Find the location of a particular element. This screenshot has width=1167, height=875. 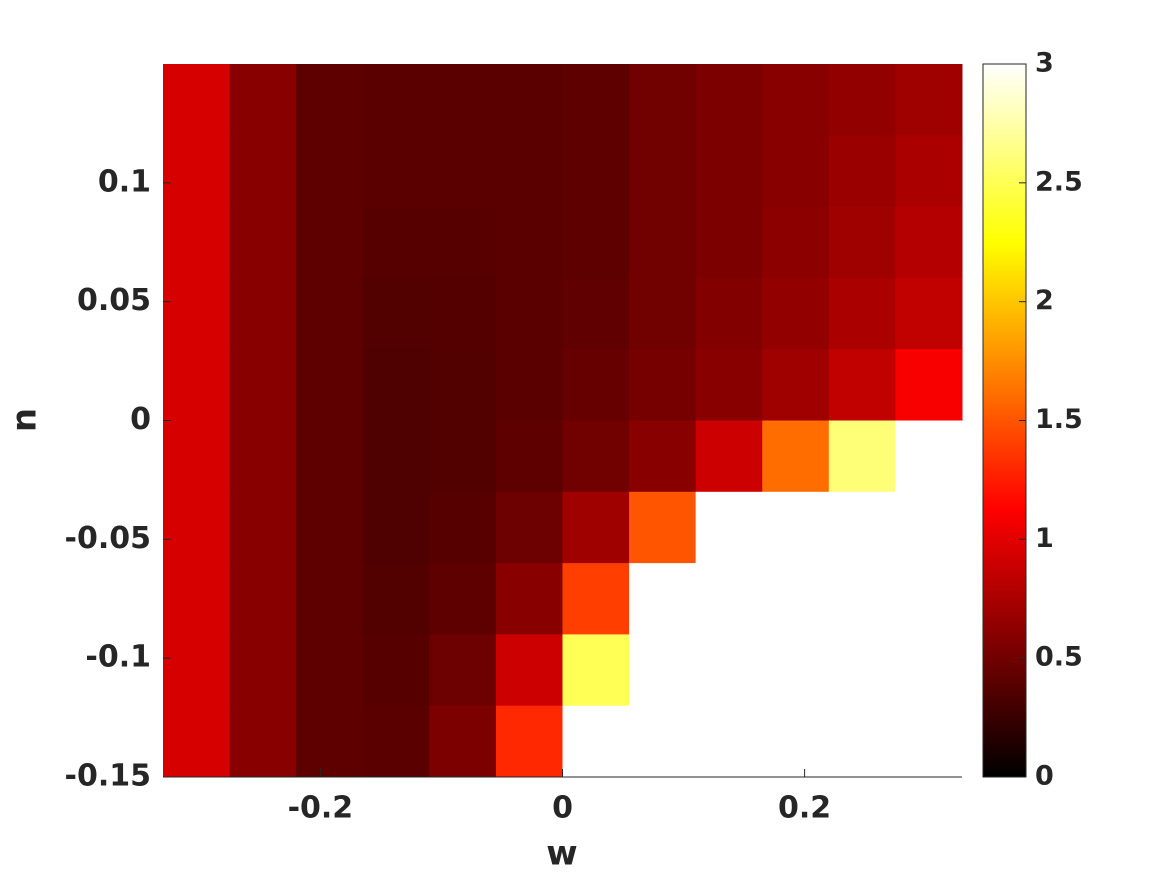

colorbar-tick-label: 3 is located at coordinates (1044, 63).